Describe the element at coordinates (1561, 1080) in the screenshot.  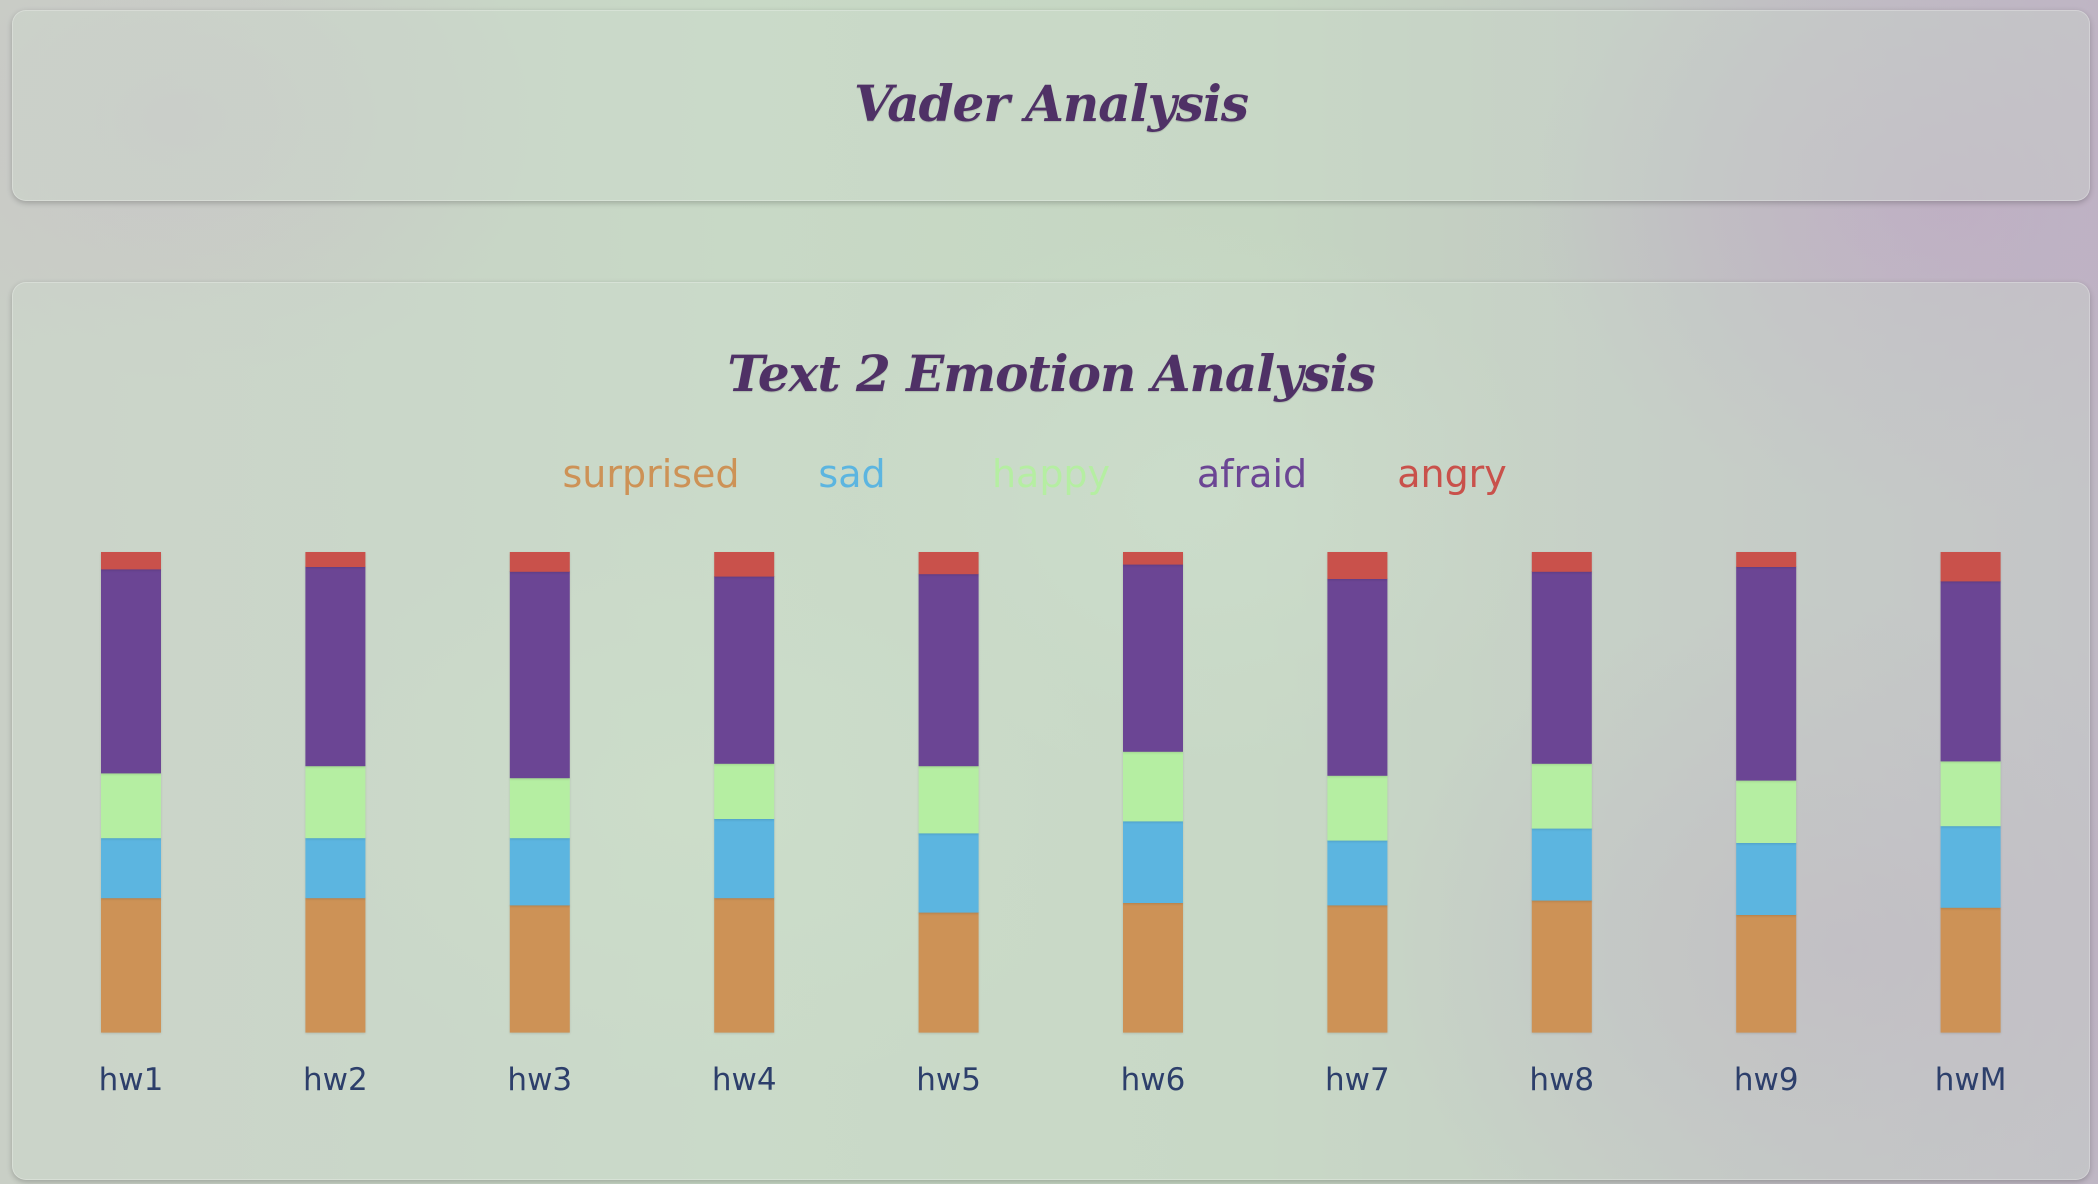
I see `x-tick-label-hw8: hw8` at that location.